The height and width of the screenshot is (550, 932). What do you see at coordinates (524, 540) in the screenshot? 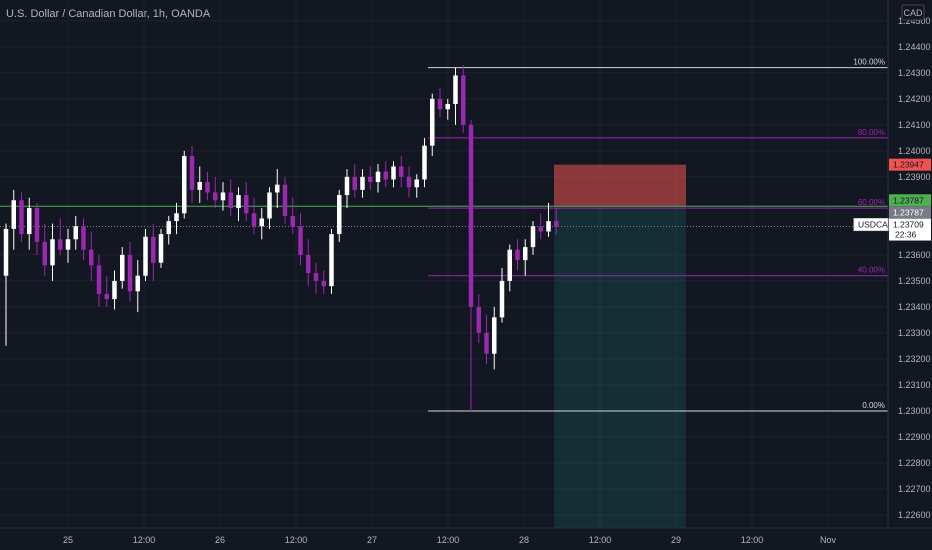
I see `time-tick-6: 28` at bounding box center [524, 540].